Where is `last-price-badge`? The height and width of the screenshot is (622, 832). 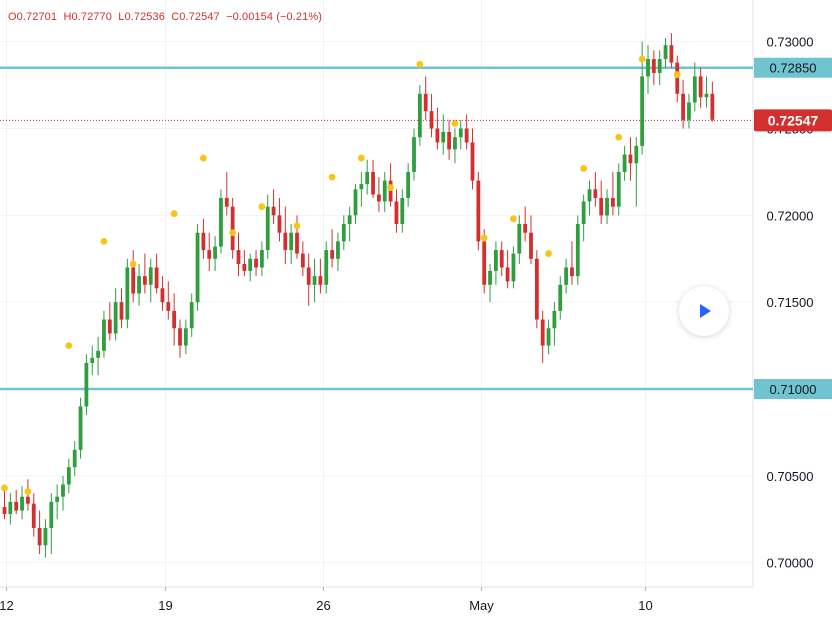
last-price-badge is located at coordinates (793, 120).